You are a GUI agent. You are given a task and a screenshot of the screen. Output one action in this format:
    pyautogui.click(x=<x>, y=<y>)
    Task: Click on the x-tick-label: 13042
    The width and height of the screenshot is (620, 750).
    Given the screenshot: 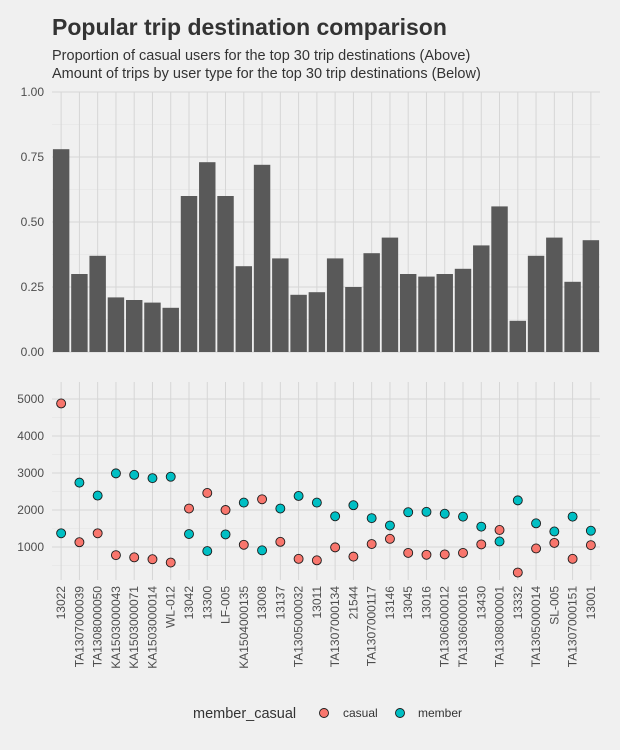 What is the action you would take?
    pyautogui.click(x=189, y=603)
    